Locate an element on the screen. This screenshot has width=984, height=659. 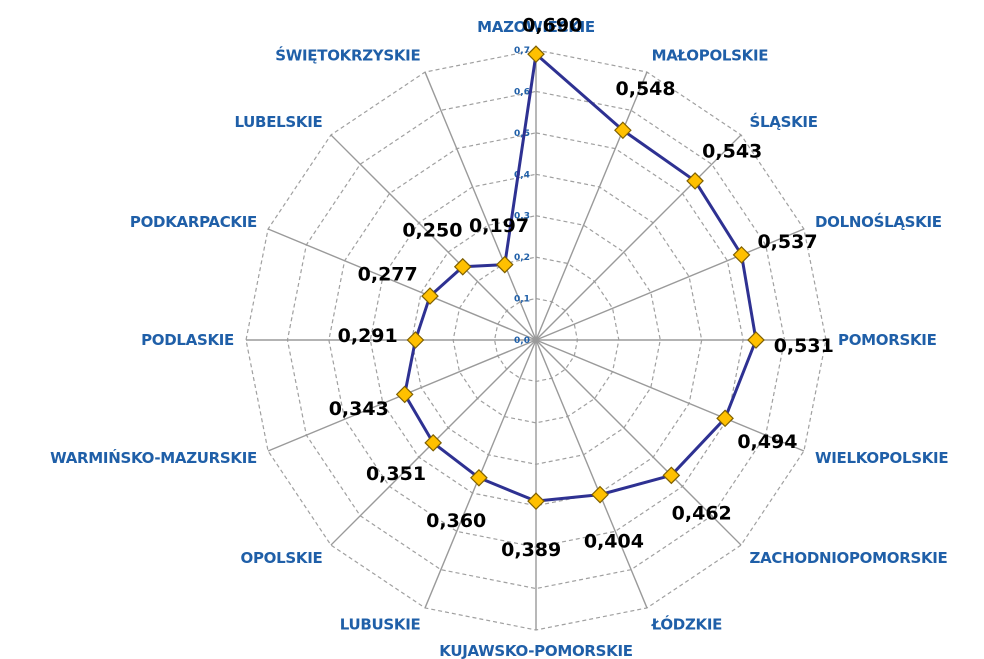
tick-label: 0,2 is located at coordinates (522, 258).